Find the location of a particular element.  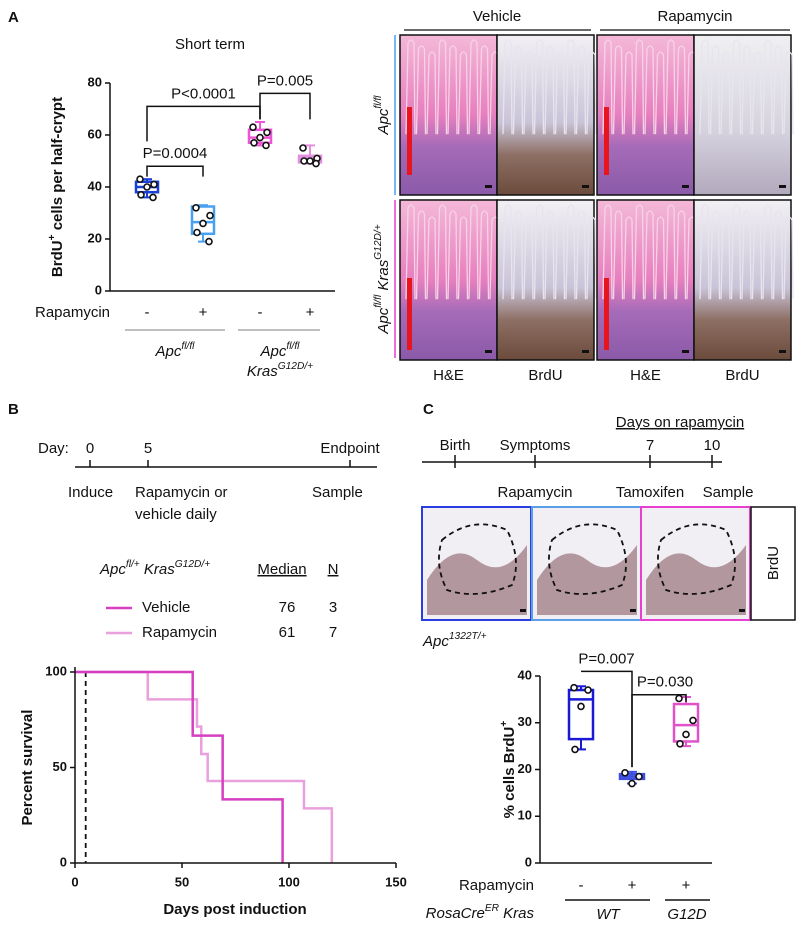

x-tick-label: 0 is located at coordinates (74, 881).